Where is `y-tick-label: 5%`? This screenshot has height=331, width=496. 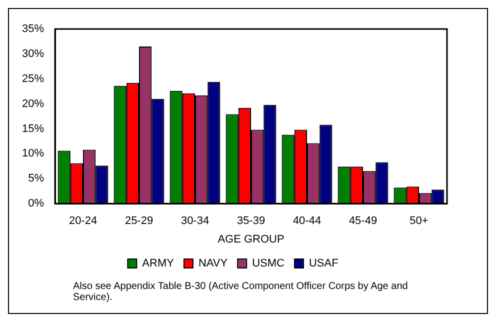
y-tick-label: 5% is located at coordinates (36, 178).